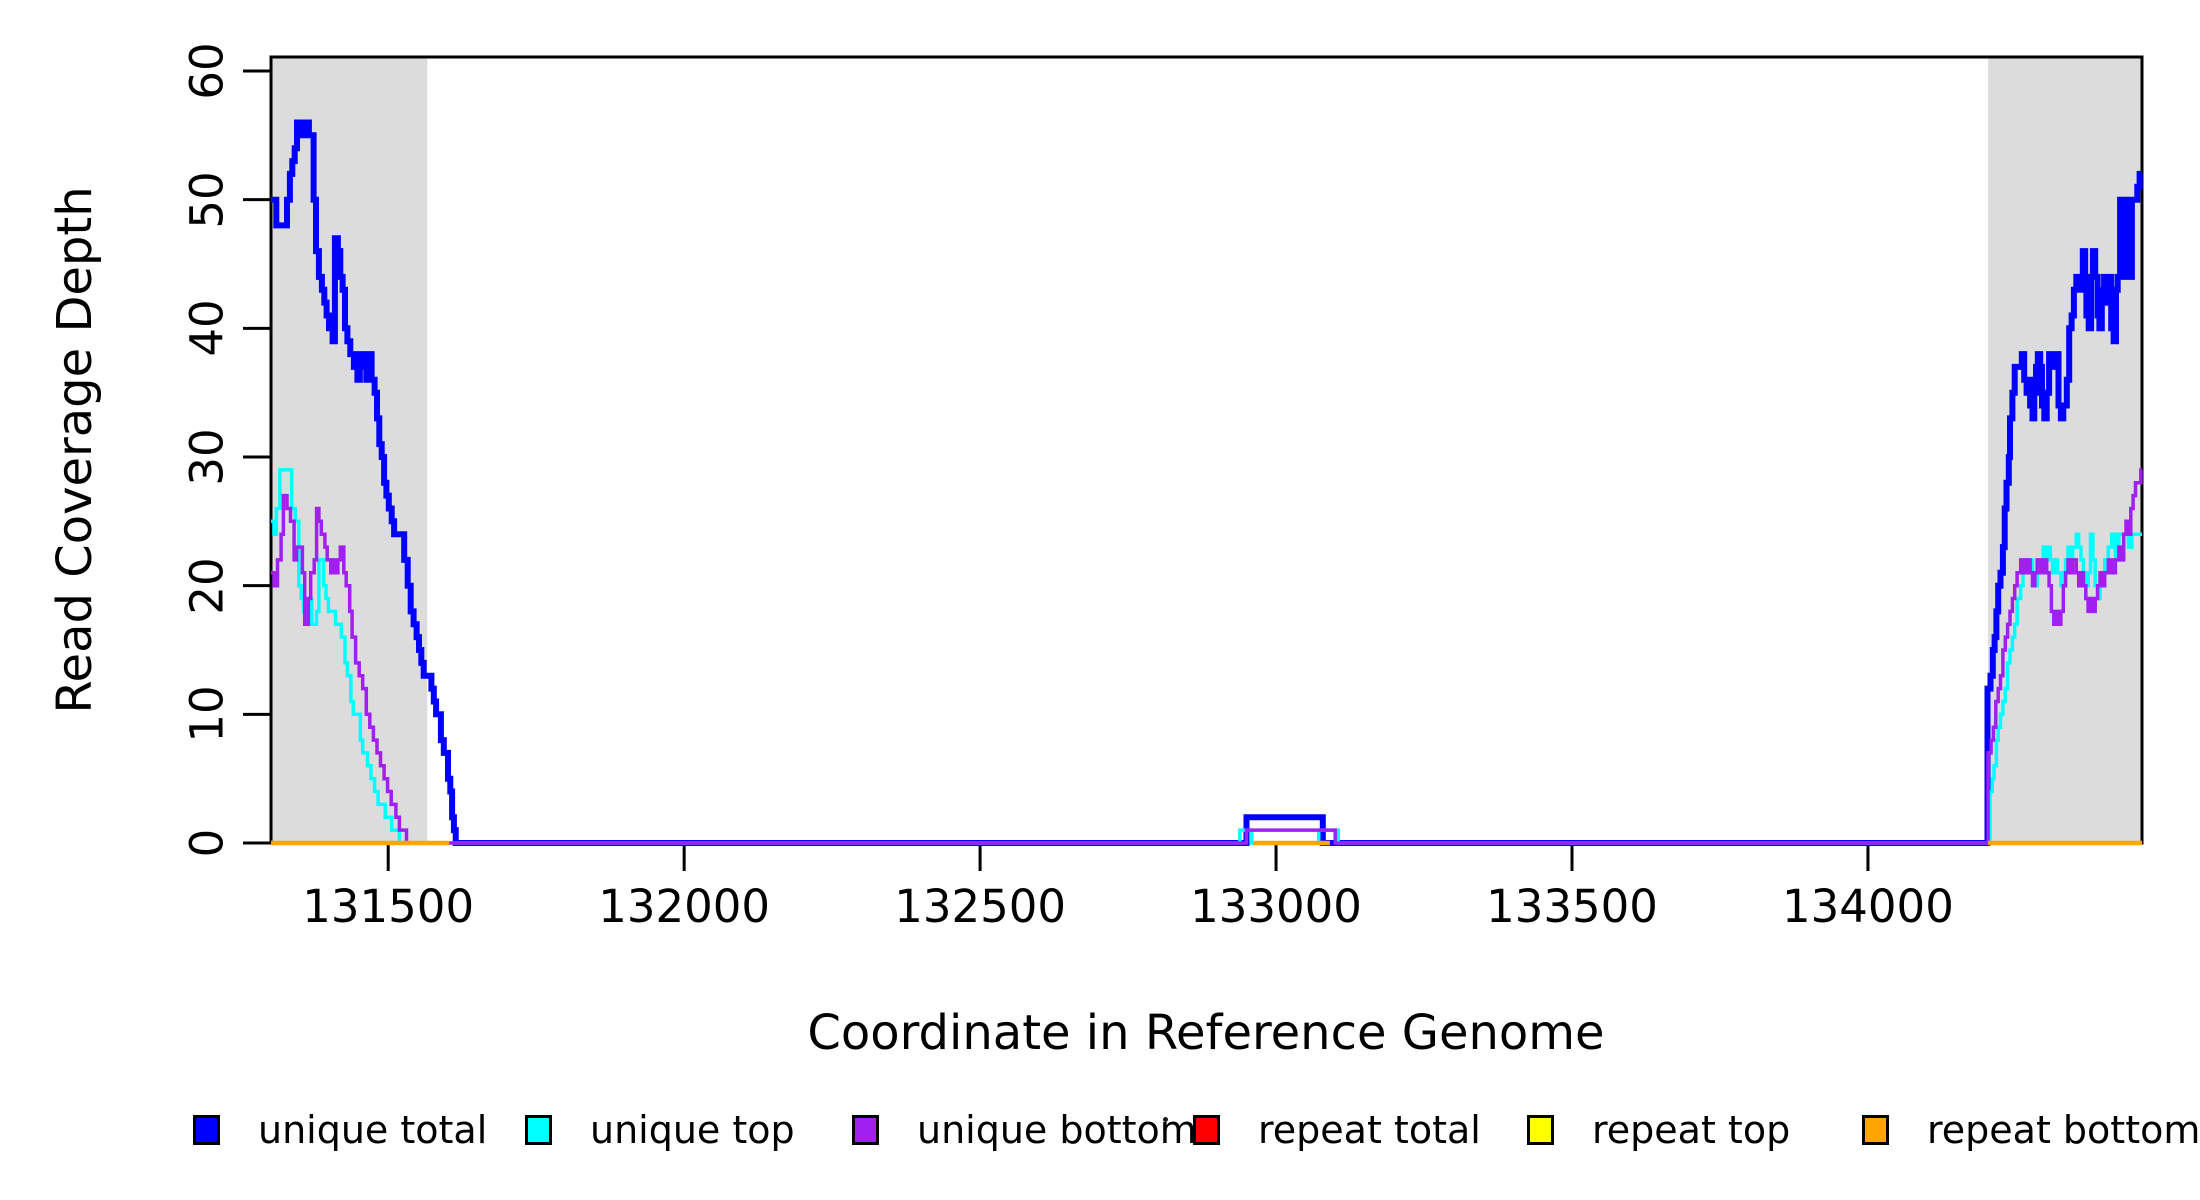 The width and height of the screenshot is (2200, 1200). I want to click on legend-item-unique-bottom: unique bottom, so click(1024, 1130).